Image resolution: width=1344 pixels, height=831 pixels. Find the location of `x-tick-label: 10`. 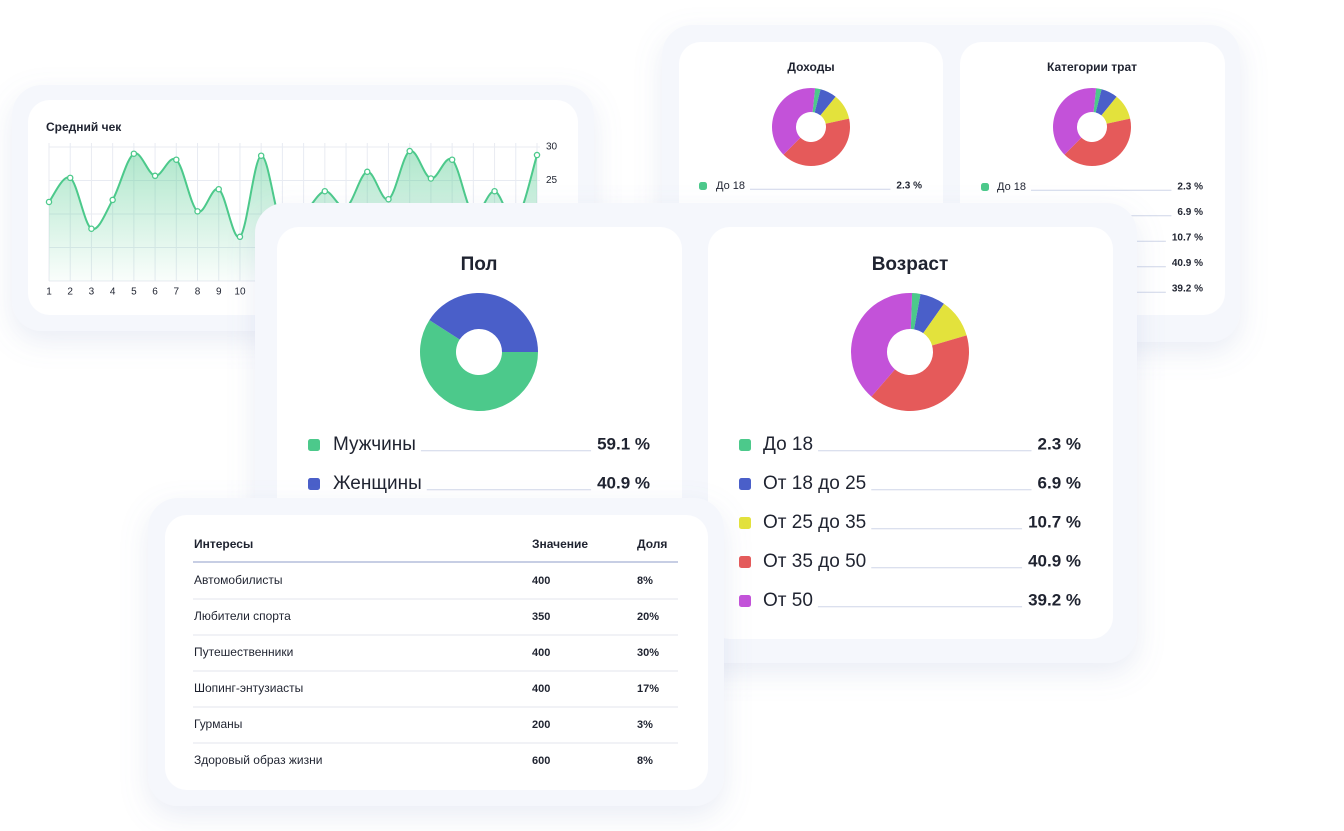

x-tick-label: 10 is located at coordinates (240, 292).